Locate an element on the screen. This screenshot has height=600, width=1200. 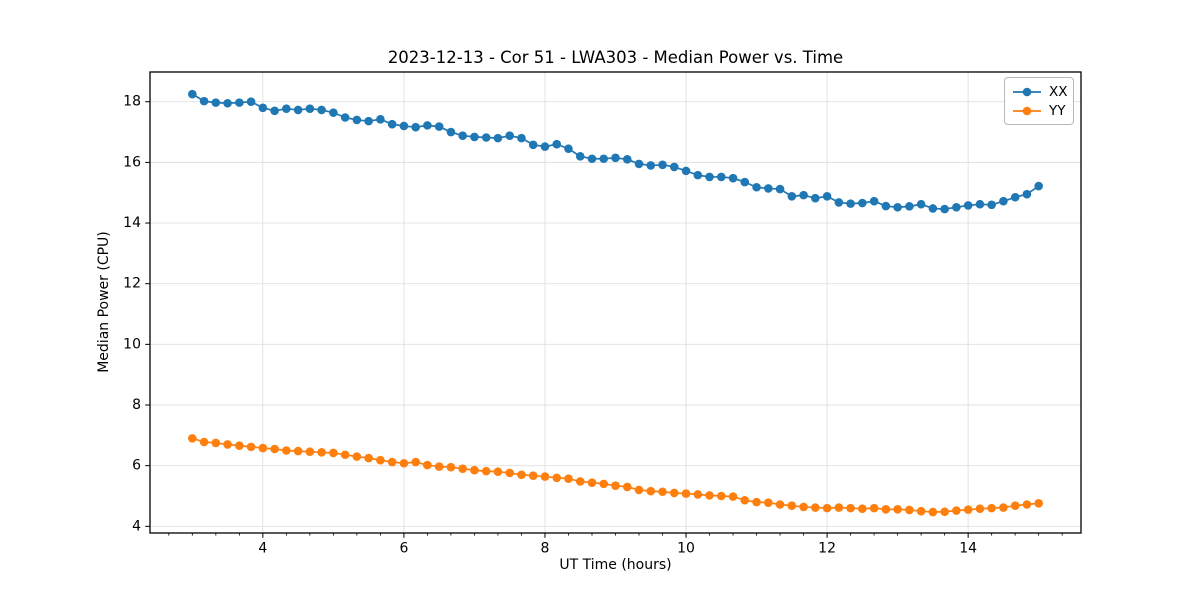
x-axis-label: UT Time (hours) is located at coordinates (615, 565).